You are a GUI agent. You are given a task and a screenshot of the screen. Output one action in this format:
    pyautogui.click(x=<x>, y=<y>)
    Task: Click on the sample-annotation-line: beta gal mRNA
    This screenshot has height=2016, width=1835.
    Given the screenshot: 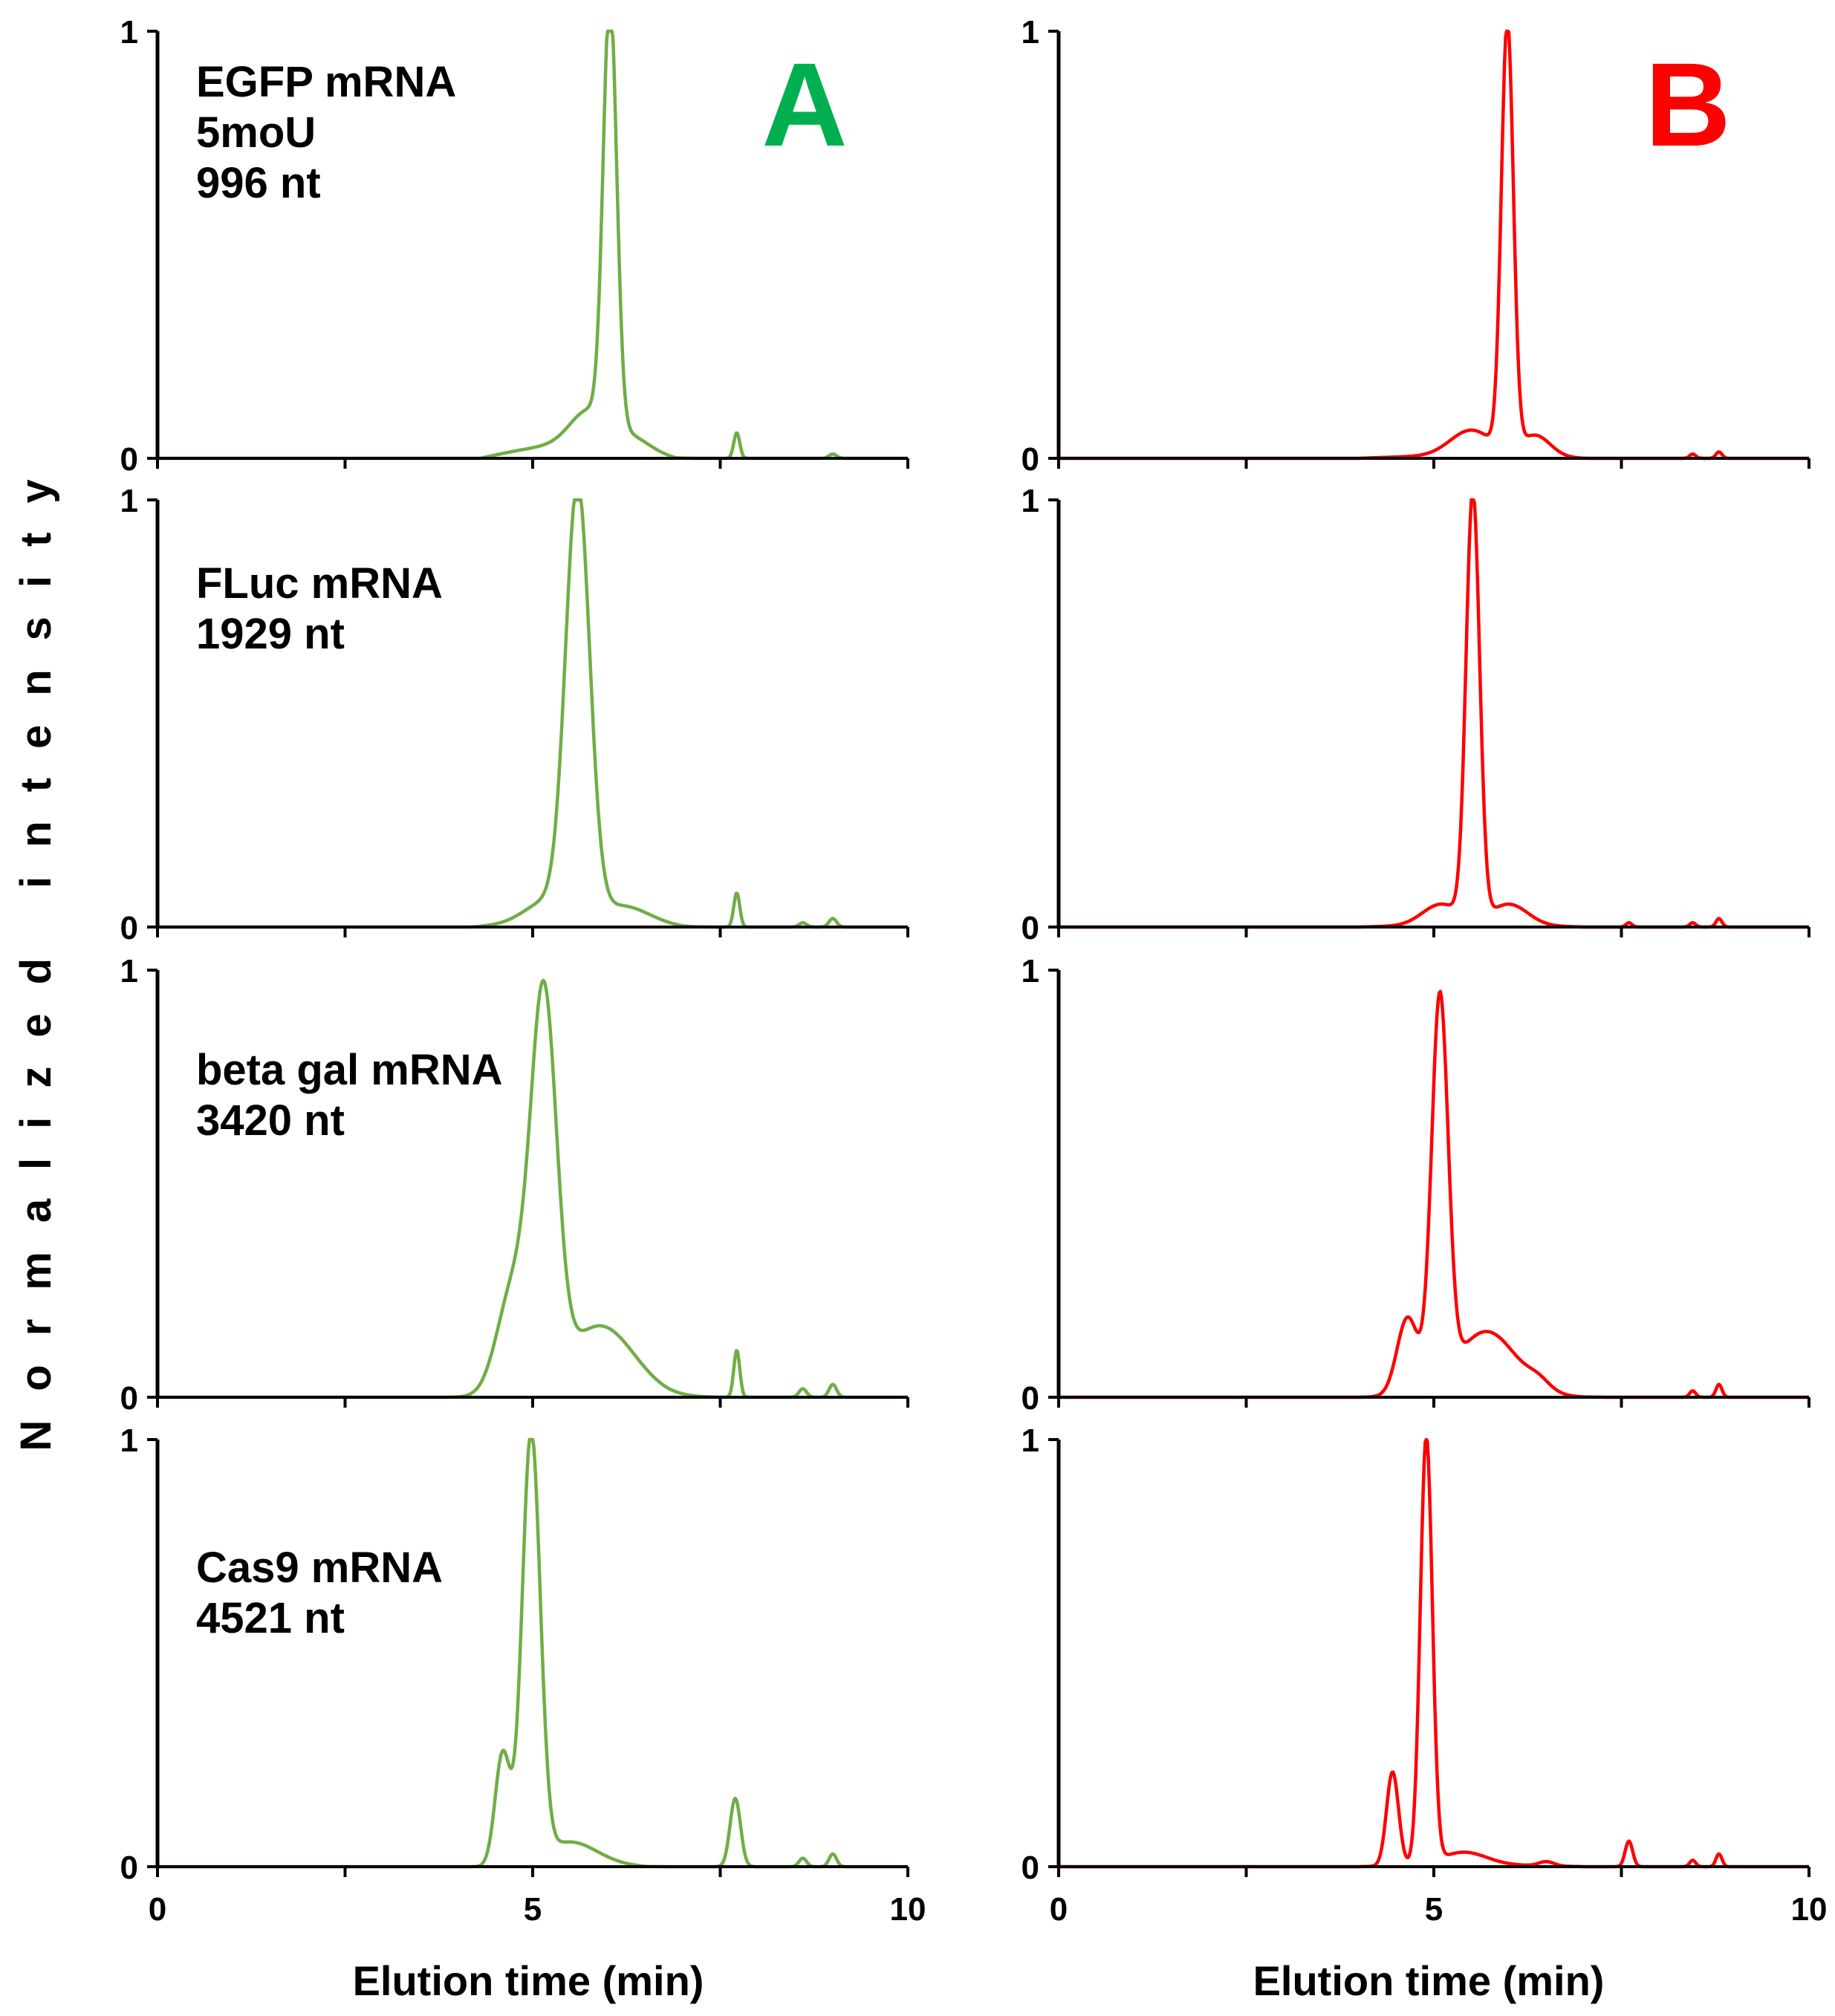 What is the action you would take?
    pyautogui.click(x=349, y=1070)
    